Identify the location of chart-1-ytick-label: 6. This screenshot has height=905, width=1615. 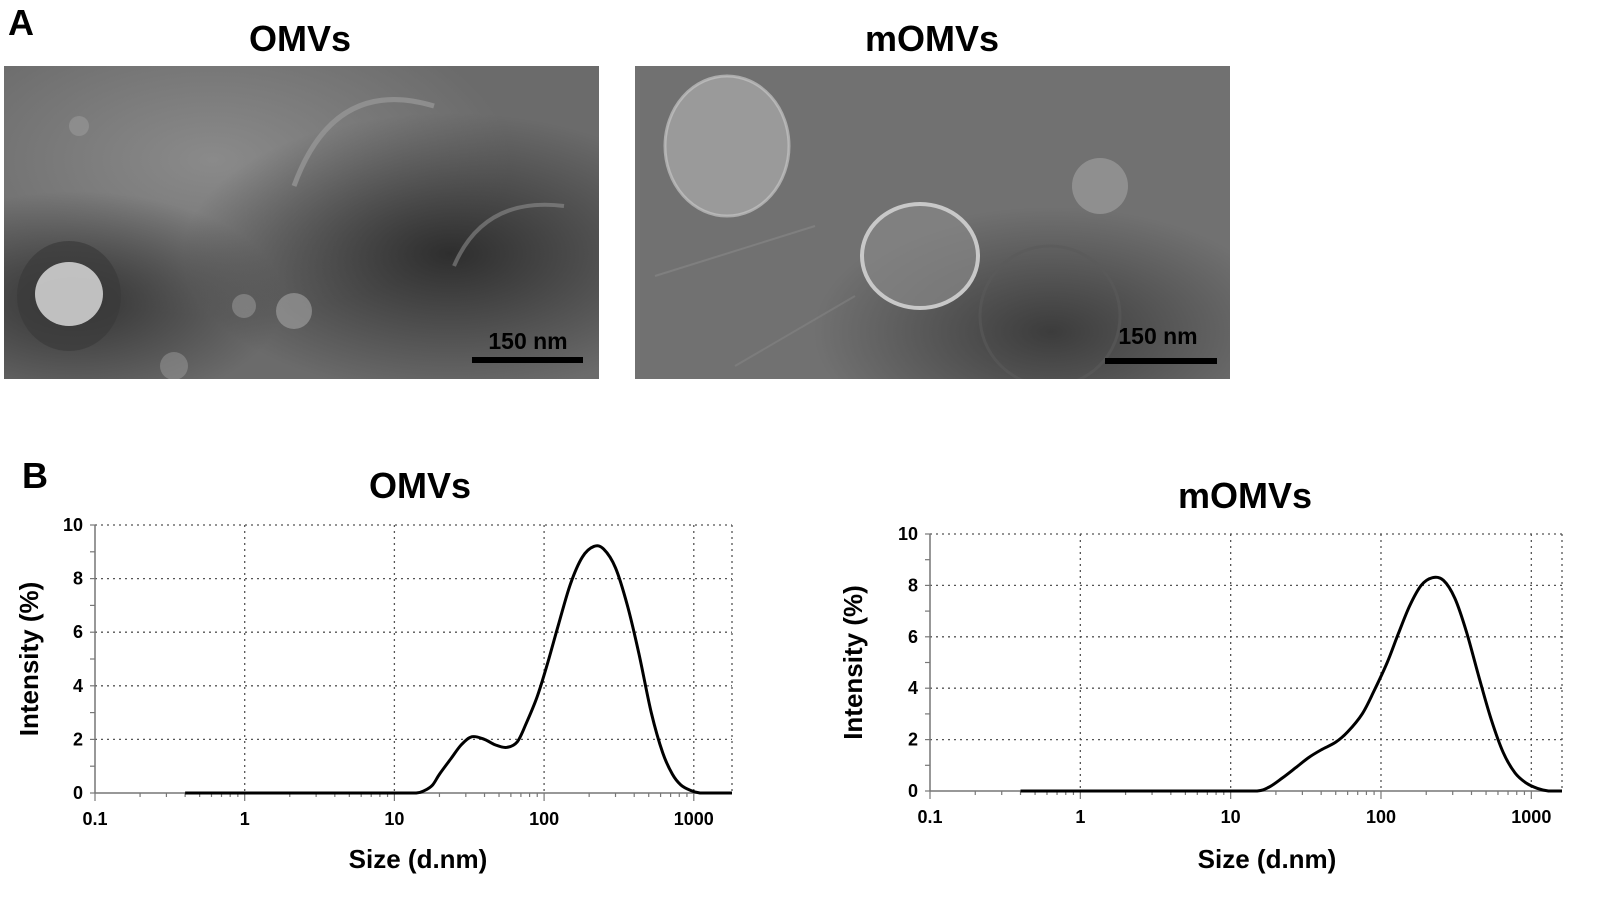
(78, 632).